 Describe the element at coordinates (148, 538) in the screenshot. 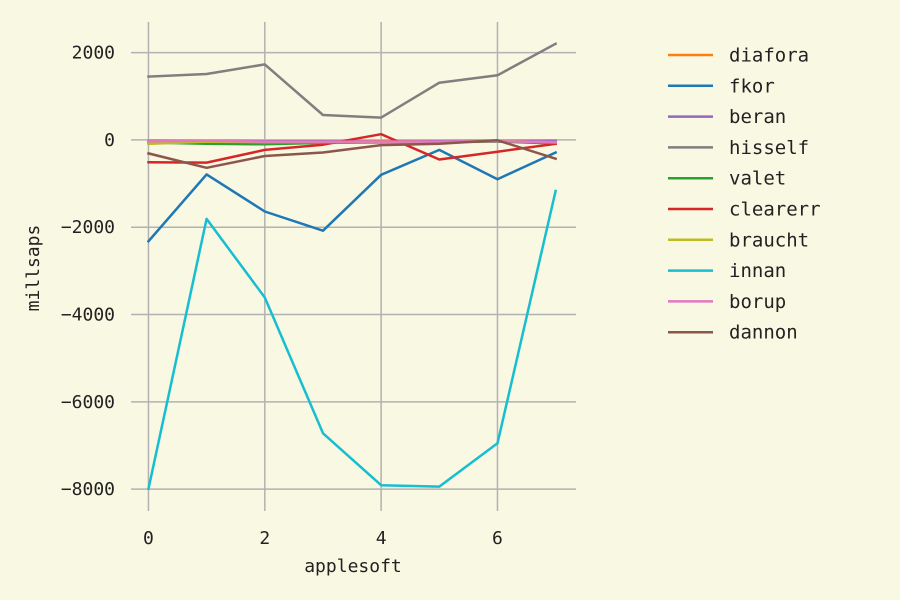

I see `x-tick-label: 0` at that location.